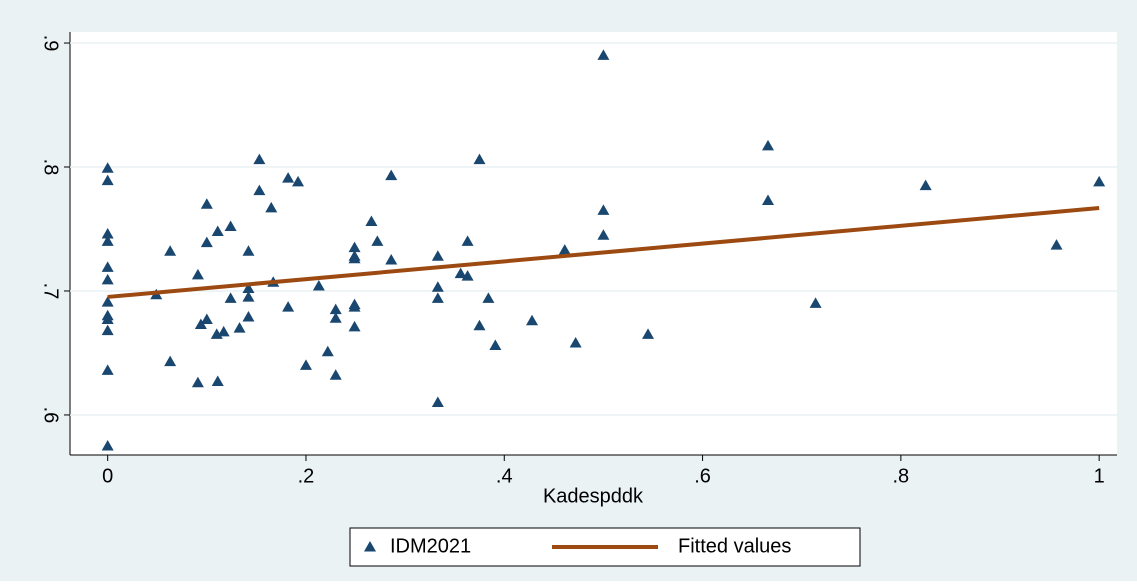  Describe the element at coordinates (107, 476) in the screenshot. I see `x-tick-label: 0` at that location.